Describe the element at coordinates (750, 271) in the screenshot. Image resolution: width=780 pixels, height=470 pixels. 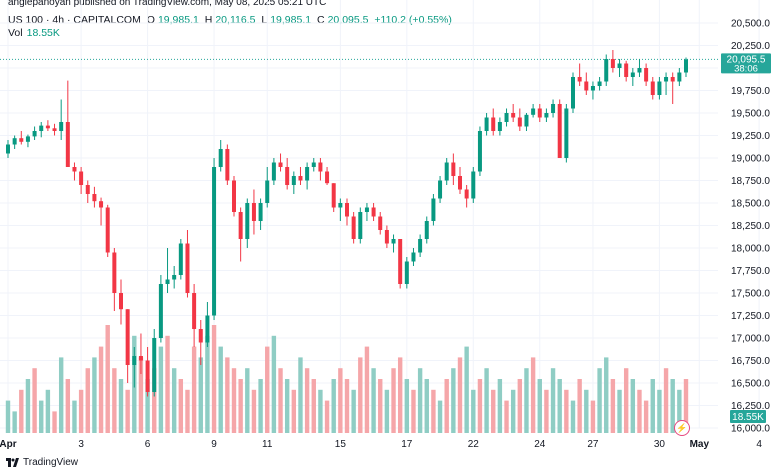
I see `y-tick-label: 17,750.0` at that location.